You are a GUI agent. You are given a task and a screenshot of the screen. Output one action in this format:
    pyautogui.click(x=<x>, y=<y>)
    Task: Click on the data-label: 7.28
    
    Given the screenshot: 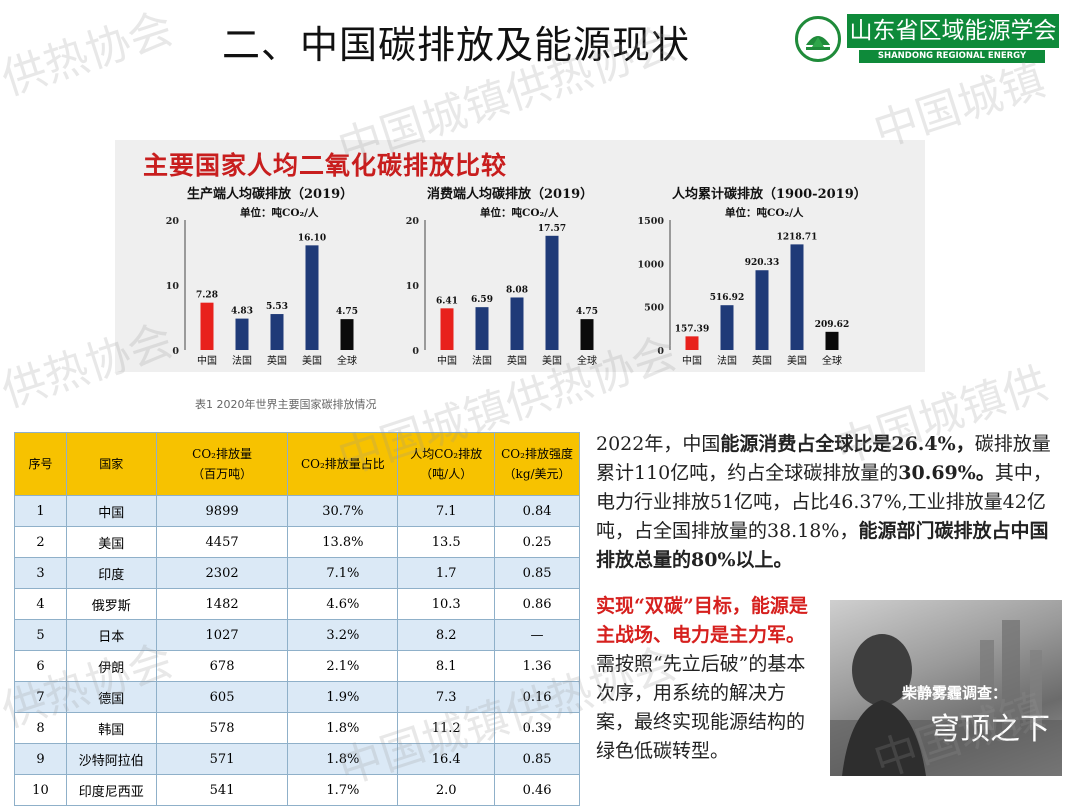 What is the action you would take?
    pyautogui.click(x=207, y=296)
    